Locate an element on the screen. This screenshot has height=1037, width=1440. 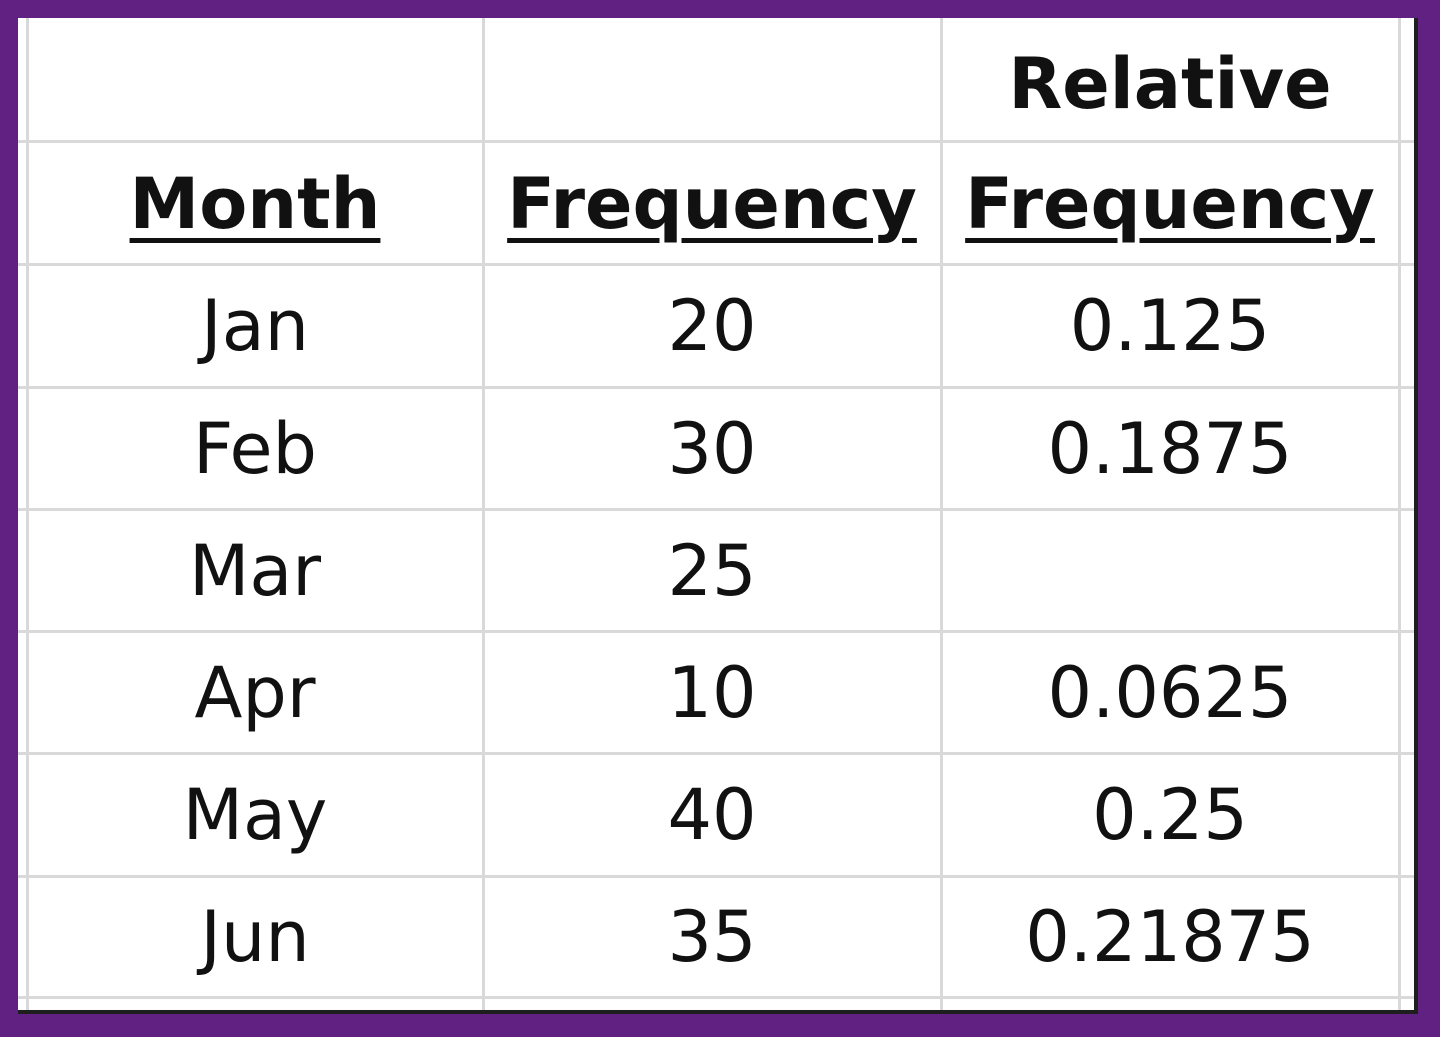
relative-frequency-cell: 0.25 is located at coordinates (1170, 815).